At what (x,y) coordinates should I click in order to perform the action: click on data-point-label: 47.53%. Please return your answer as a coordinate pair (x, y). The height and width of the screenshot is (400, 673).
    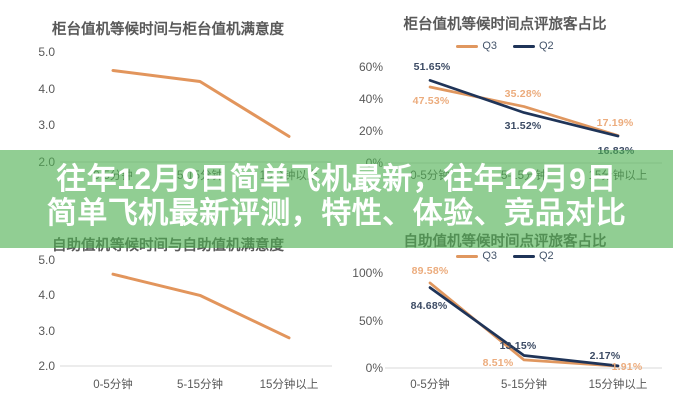
    Looking at the image, I should click on (431, 101).